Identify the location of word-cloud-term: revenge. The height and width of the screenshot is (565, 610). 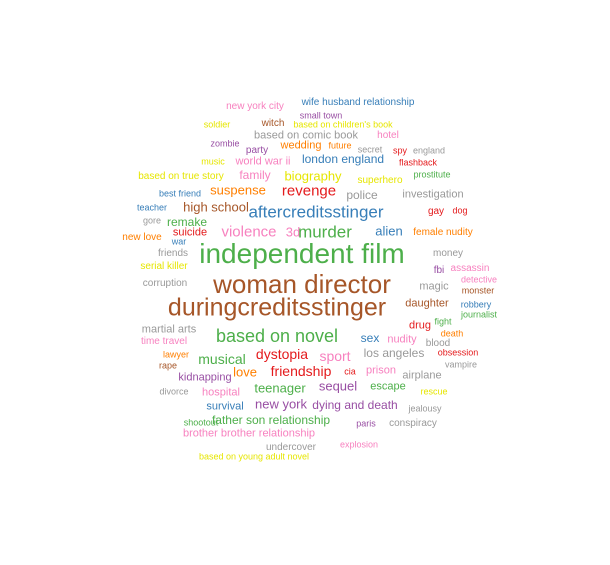
(309, 191).